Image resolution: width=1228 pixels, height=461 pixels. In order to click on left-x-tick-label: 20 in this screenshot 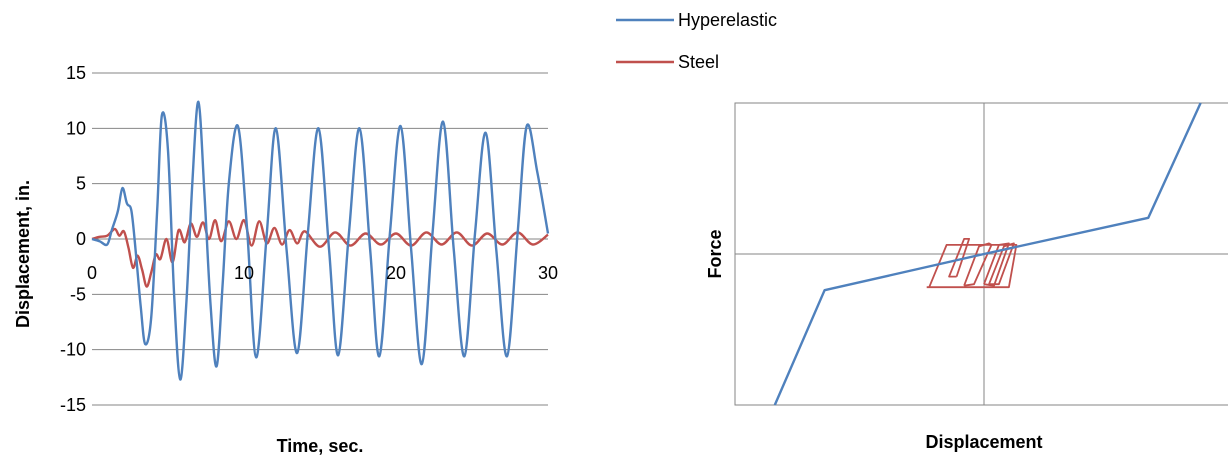, I will do `click(396, 273)`.